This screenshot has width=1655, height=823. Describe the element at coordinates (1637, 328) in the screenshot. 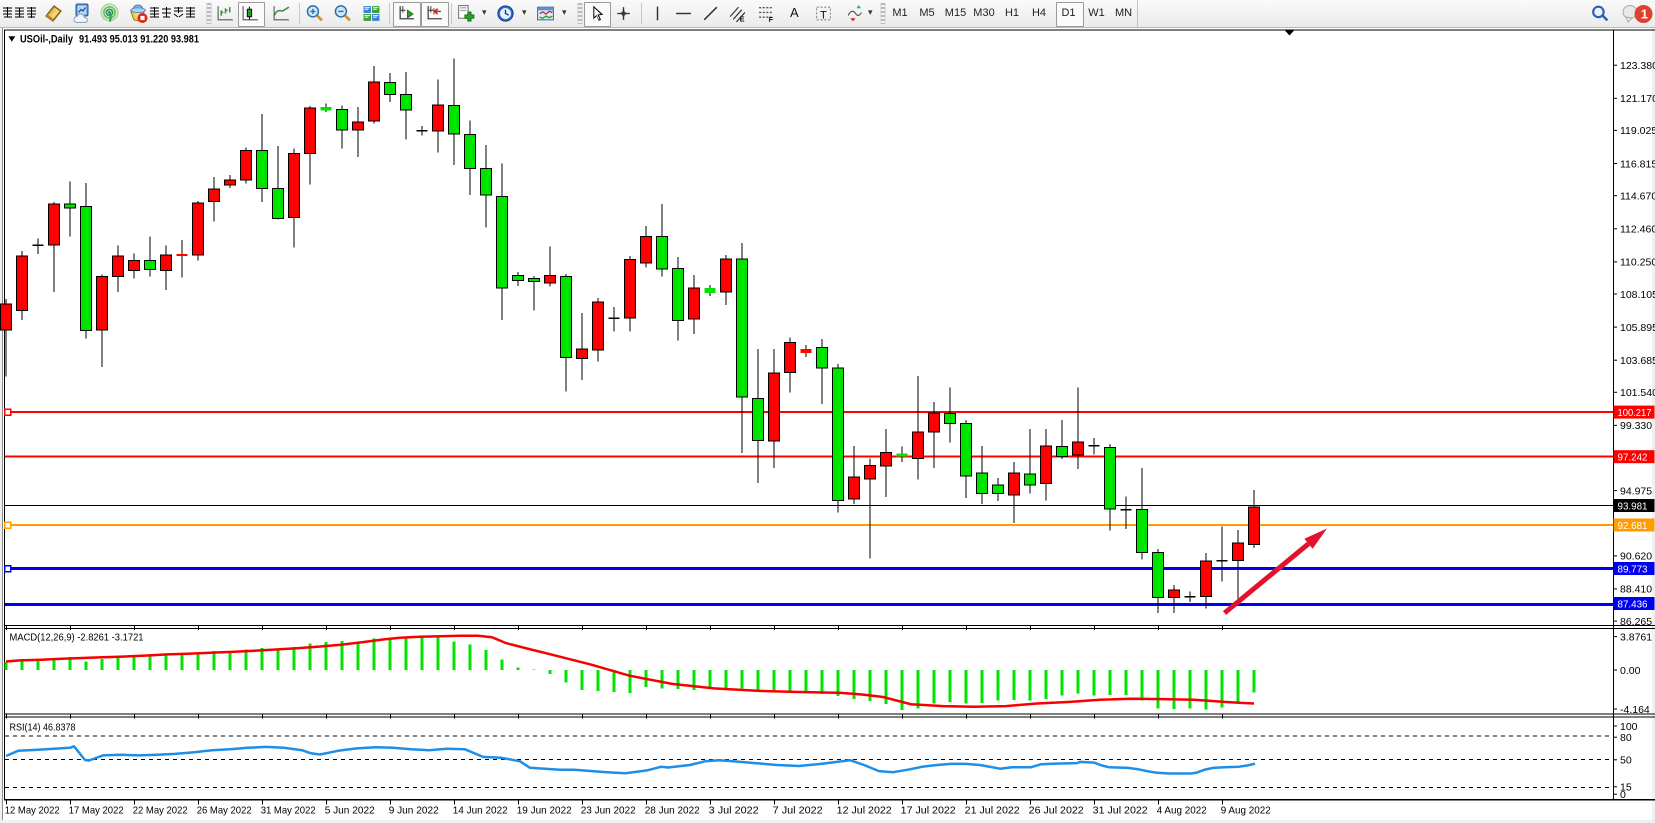

I see `svg-text: 105.895` at that location.